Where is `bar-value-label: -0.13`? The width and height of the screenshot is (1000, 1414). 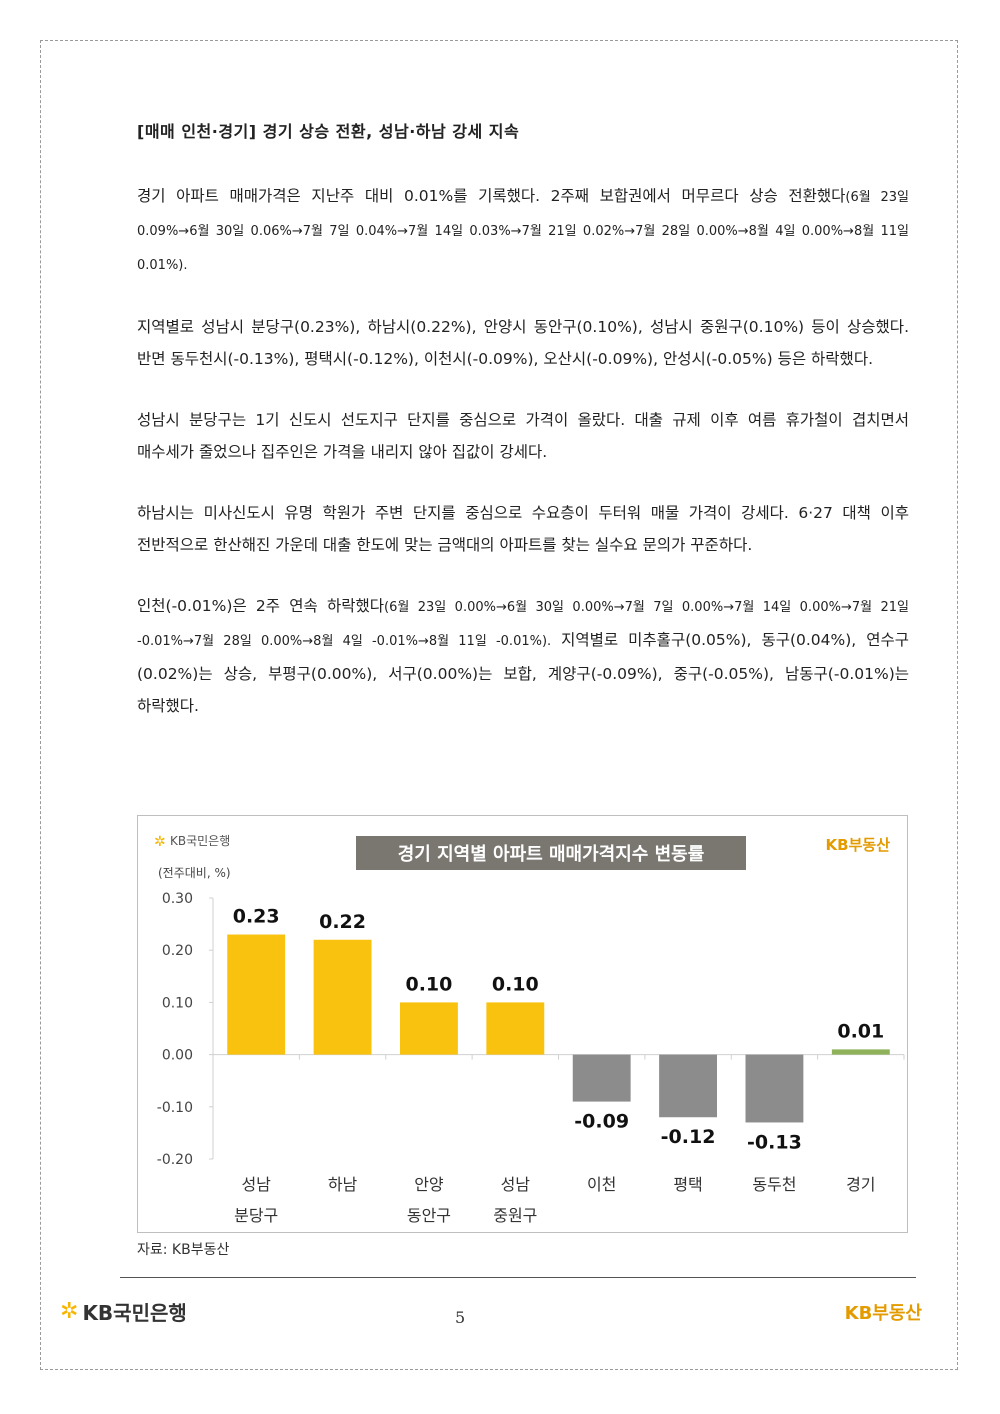 bar-value-label: -0.13 is located at coordinates (774, 1142).